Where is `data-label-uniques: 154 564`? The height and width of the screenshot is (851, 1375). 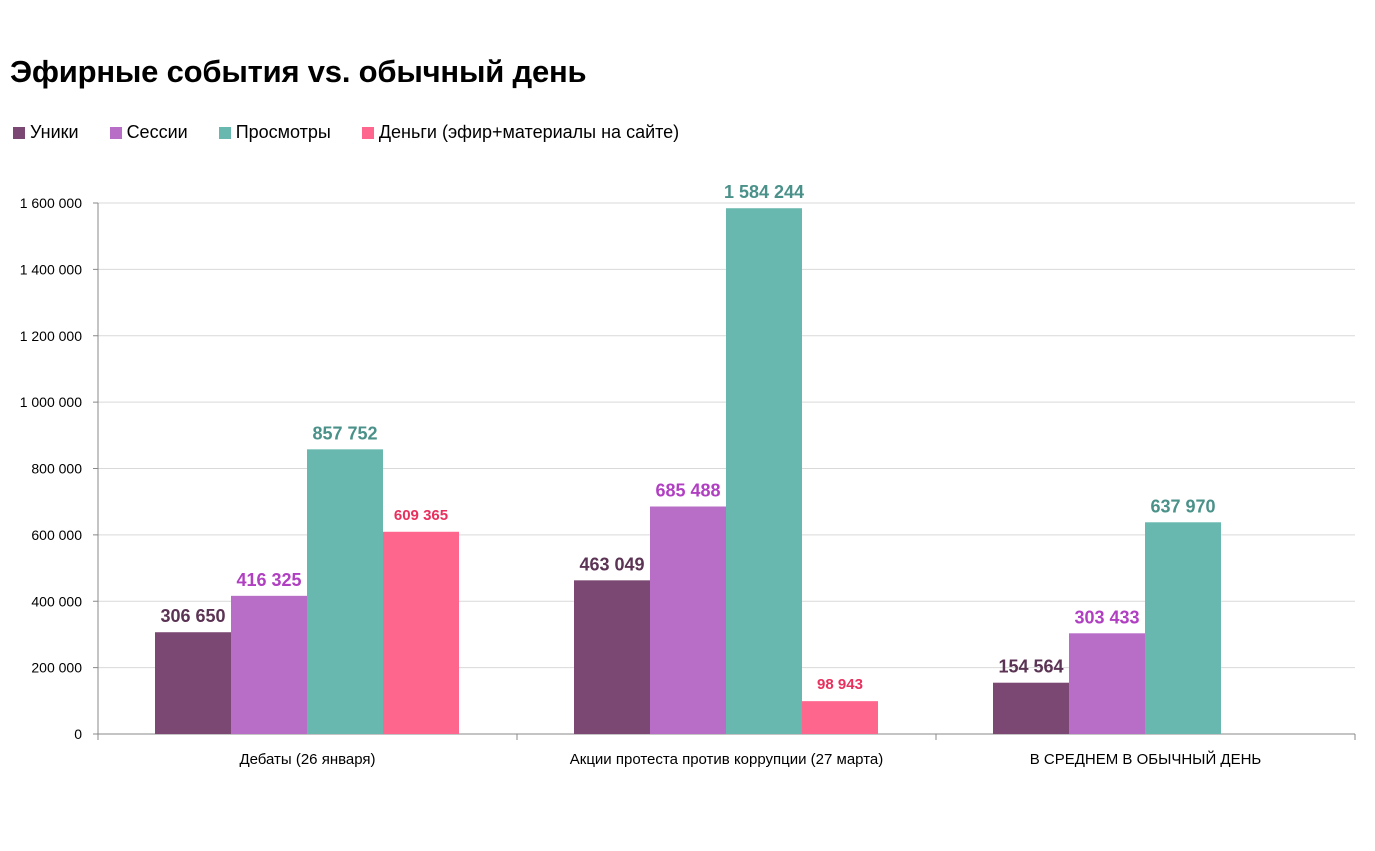
data-label-uniques: 154 564 is located at coordinates (1030, 667).